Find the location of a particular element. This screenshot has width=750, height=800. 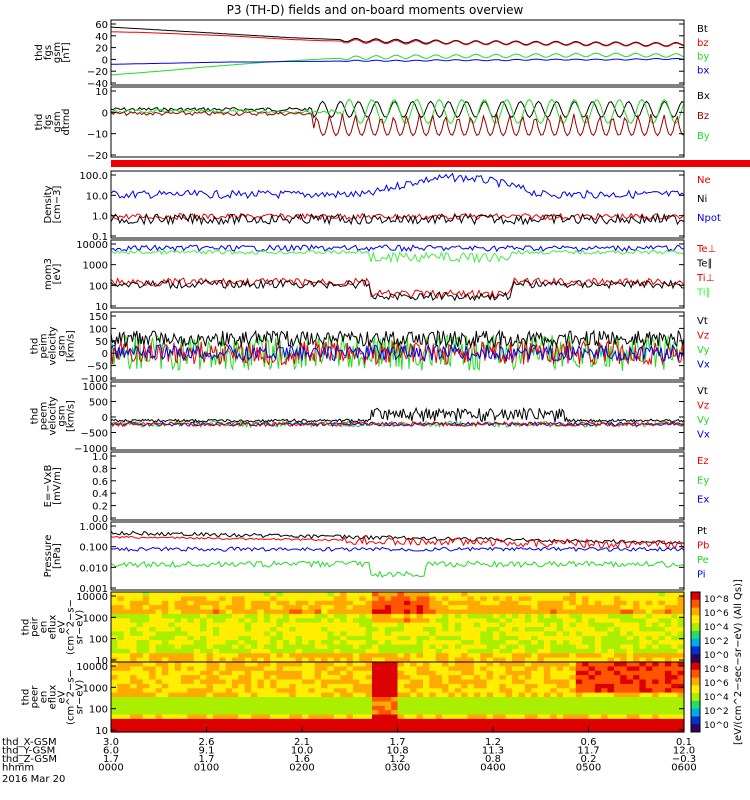

y-tick-label: 1.0 is located at coordinates (100, 457).